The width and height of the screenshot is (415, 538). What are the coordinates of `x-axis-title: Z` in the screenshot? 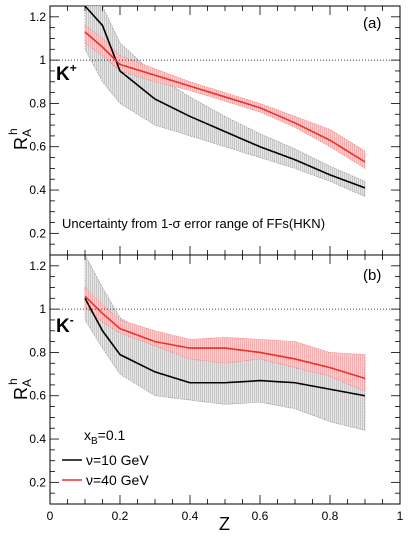 It's located at (224, 524).